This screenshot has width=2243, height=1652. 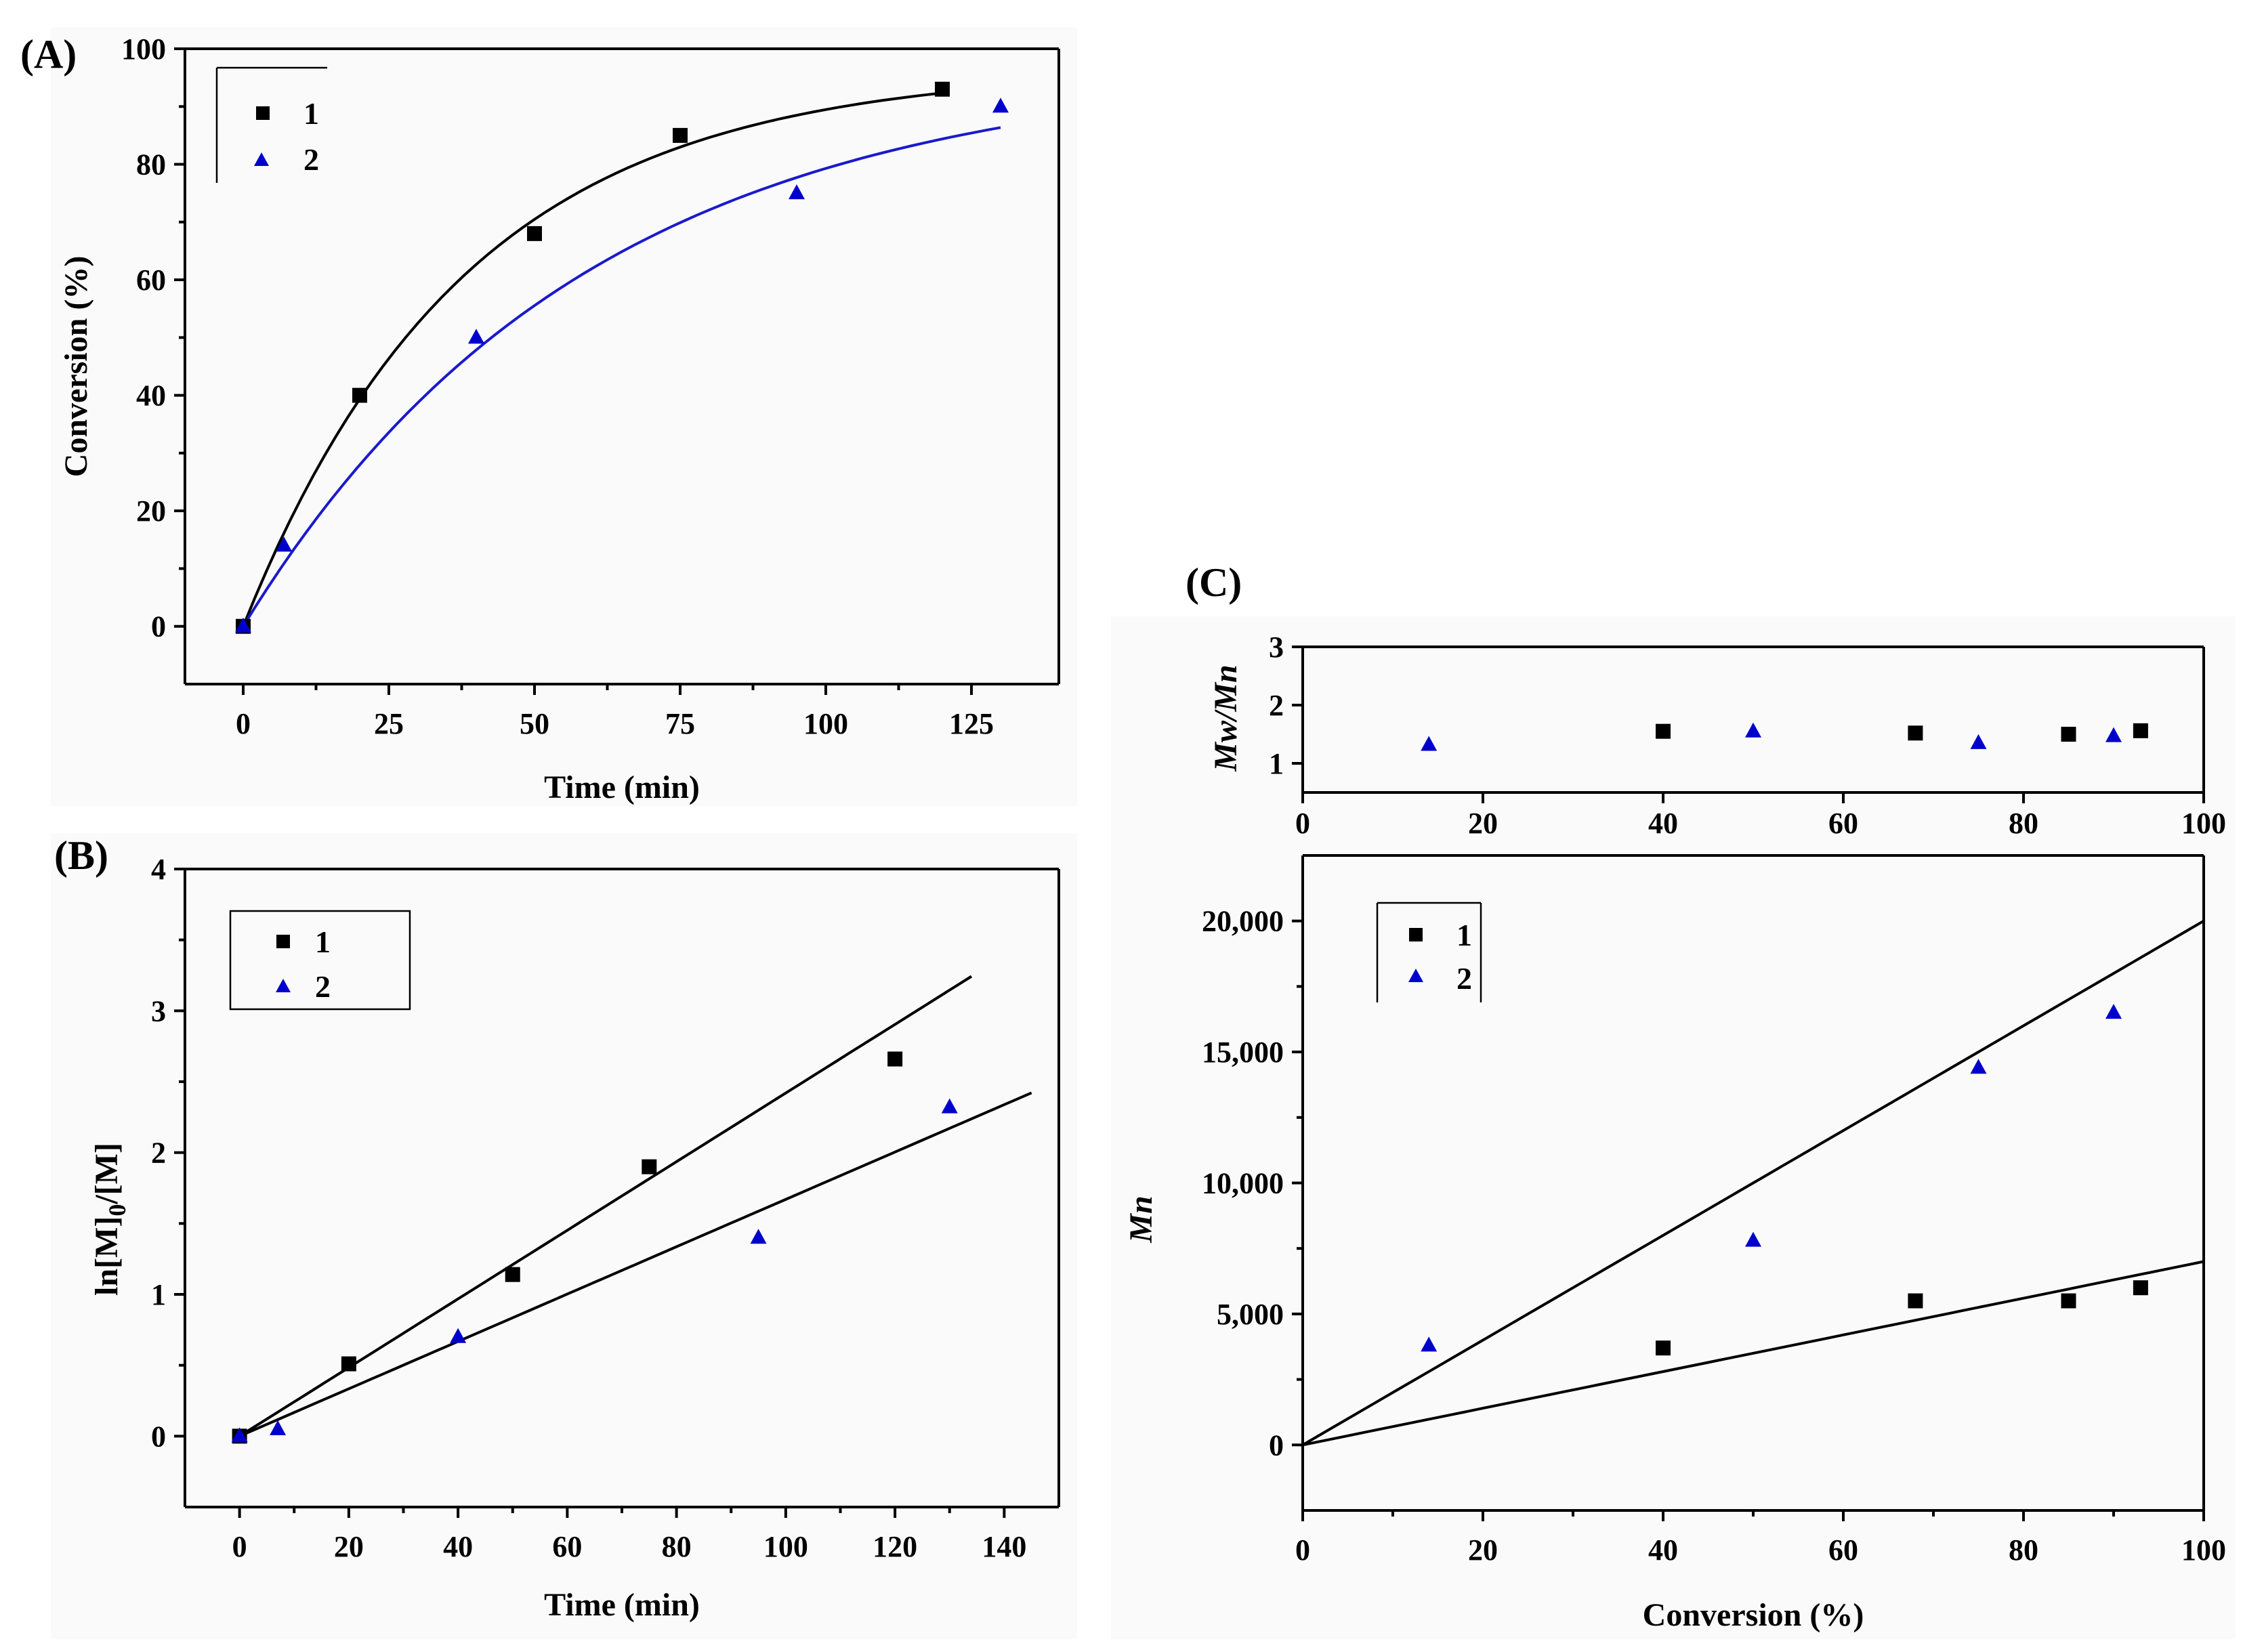 What do you see at coordinates (622, 787) in the screenshot?
I see `panel-a-x-axis-label: Time (min)` at bounding box center [622, 787].